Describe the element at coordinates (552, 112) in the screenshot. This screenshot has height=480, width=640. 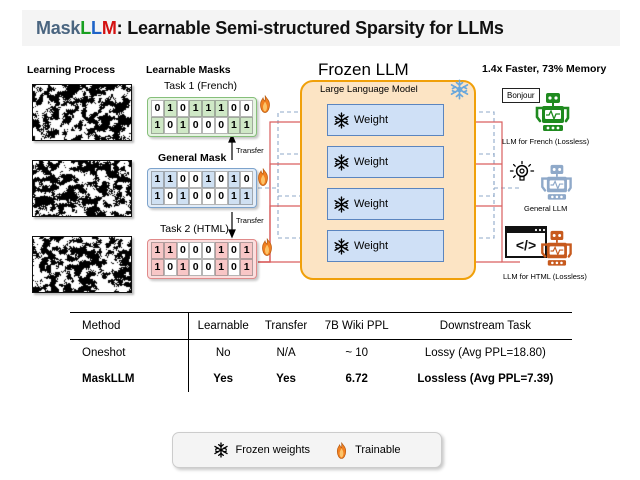
I see `robot-french-icon` at that location.